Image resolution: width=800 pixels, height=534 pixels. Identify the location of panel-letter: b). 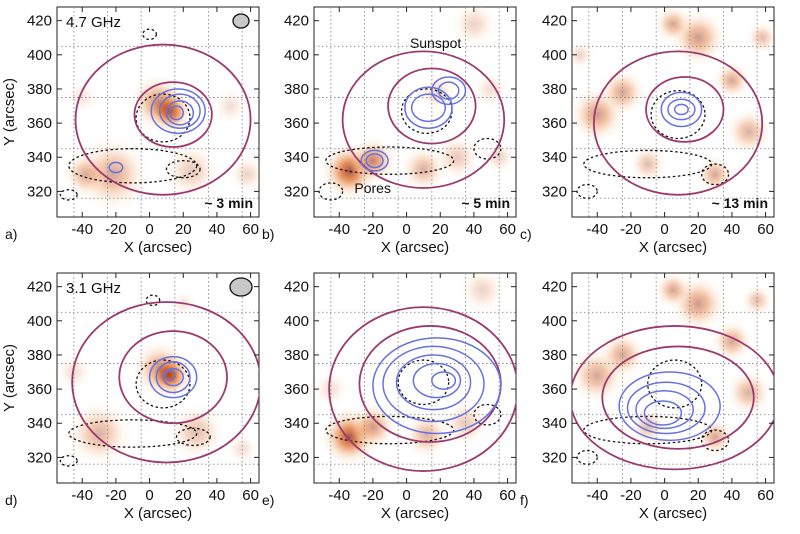
(268, 234).